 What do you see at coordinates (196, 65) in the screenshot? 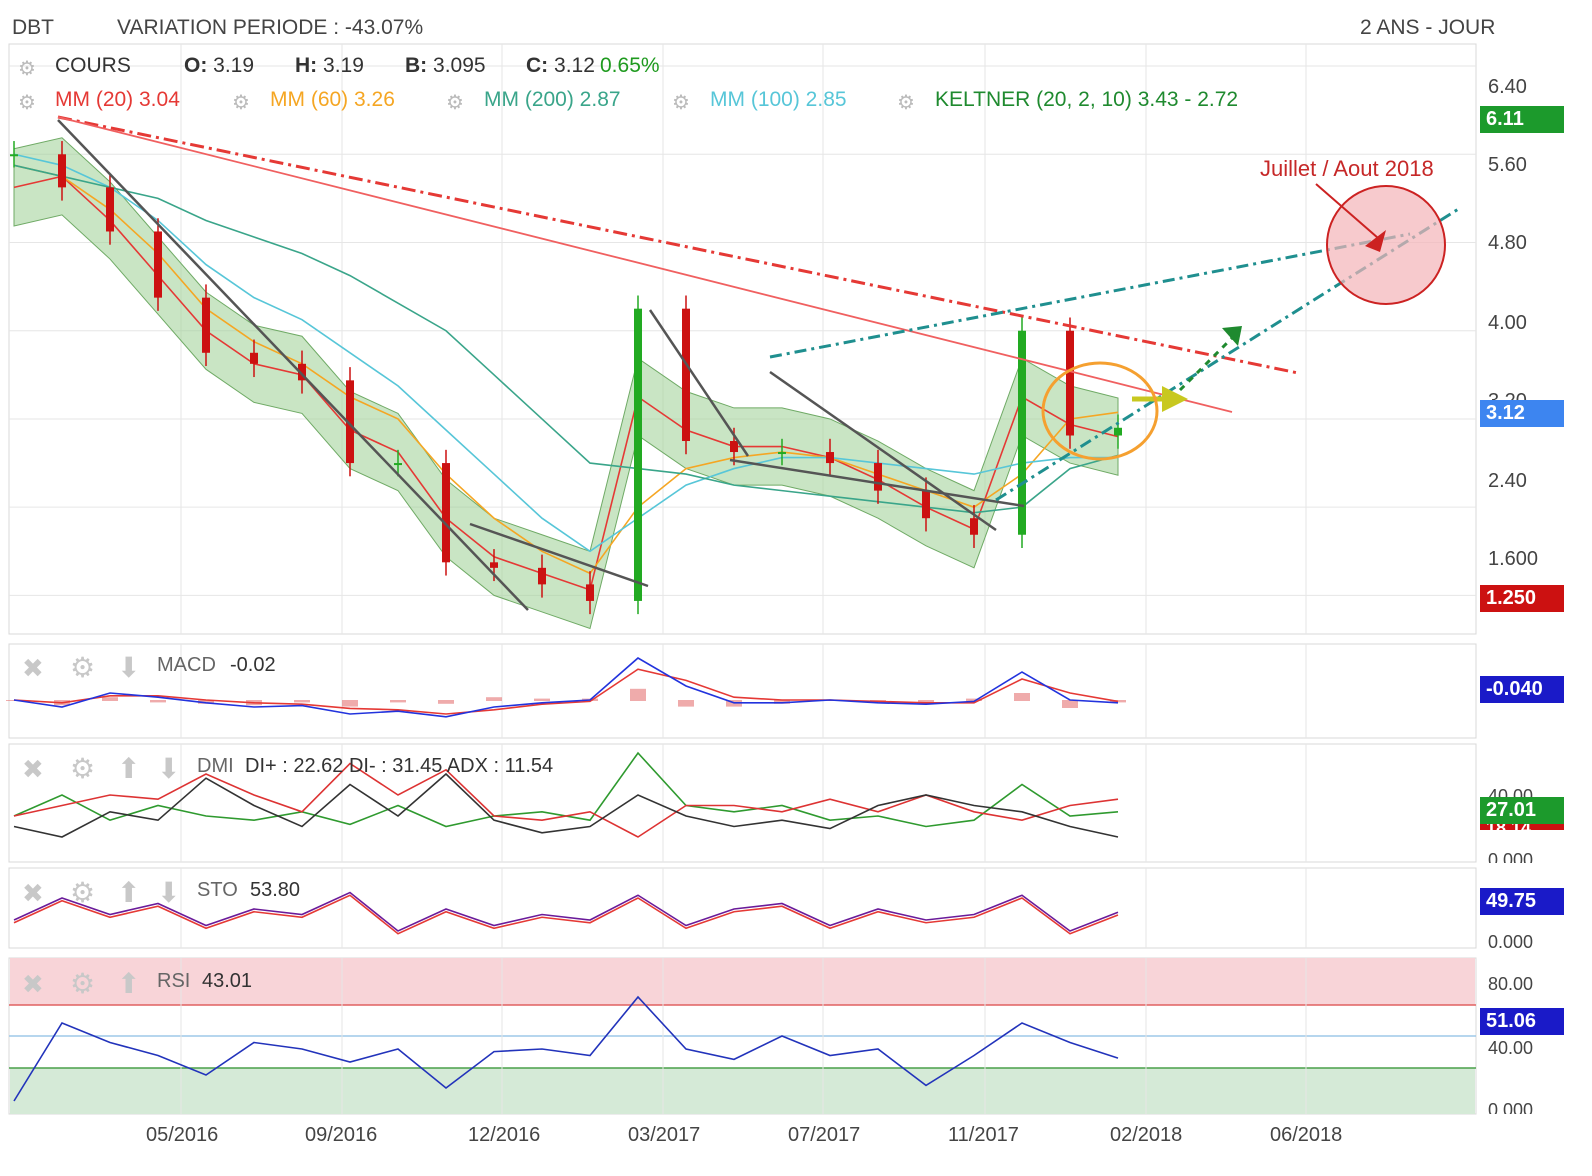
I see `open-key: O:` at bounding box center [196, 65].